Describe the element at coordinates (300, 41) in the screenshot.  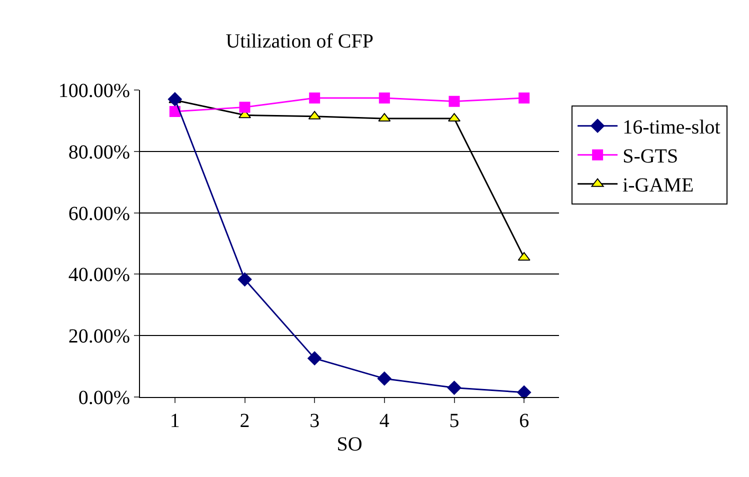
I see `chart-title: Utilization of CFP` at that location.